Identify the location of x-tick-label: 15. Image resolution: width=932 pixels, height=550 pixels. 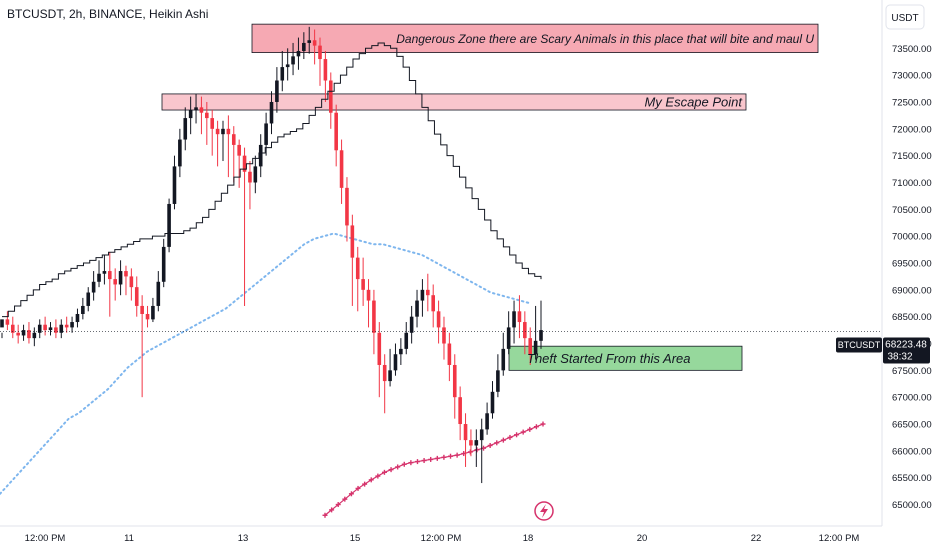
(355, 538).